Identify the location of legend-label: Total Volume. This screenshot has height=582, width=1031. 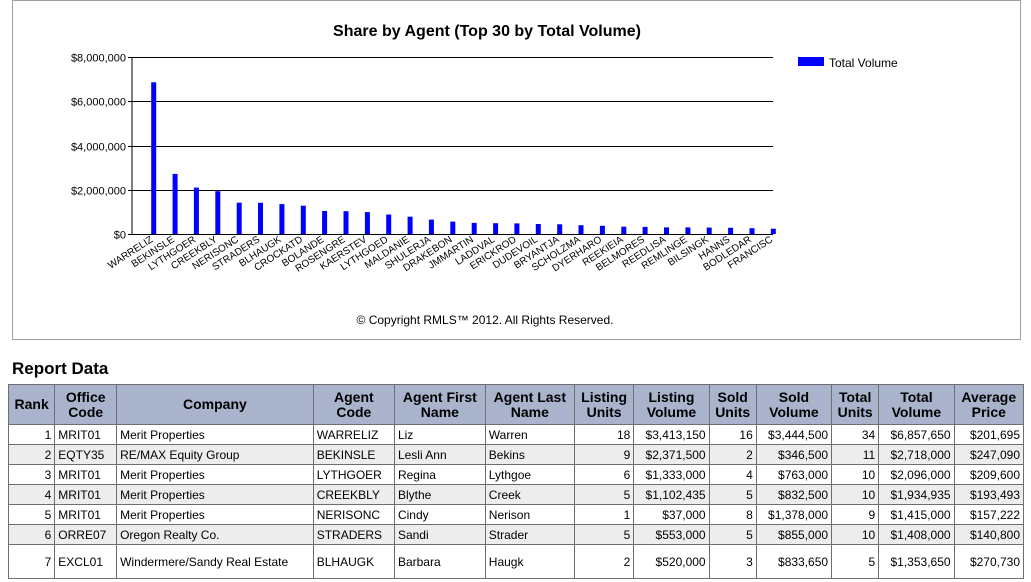
(863, 63).